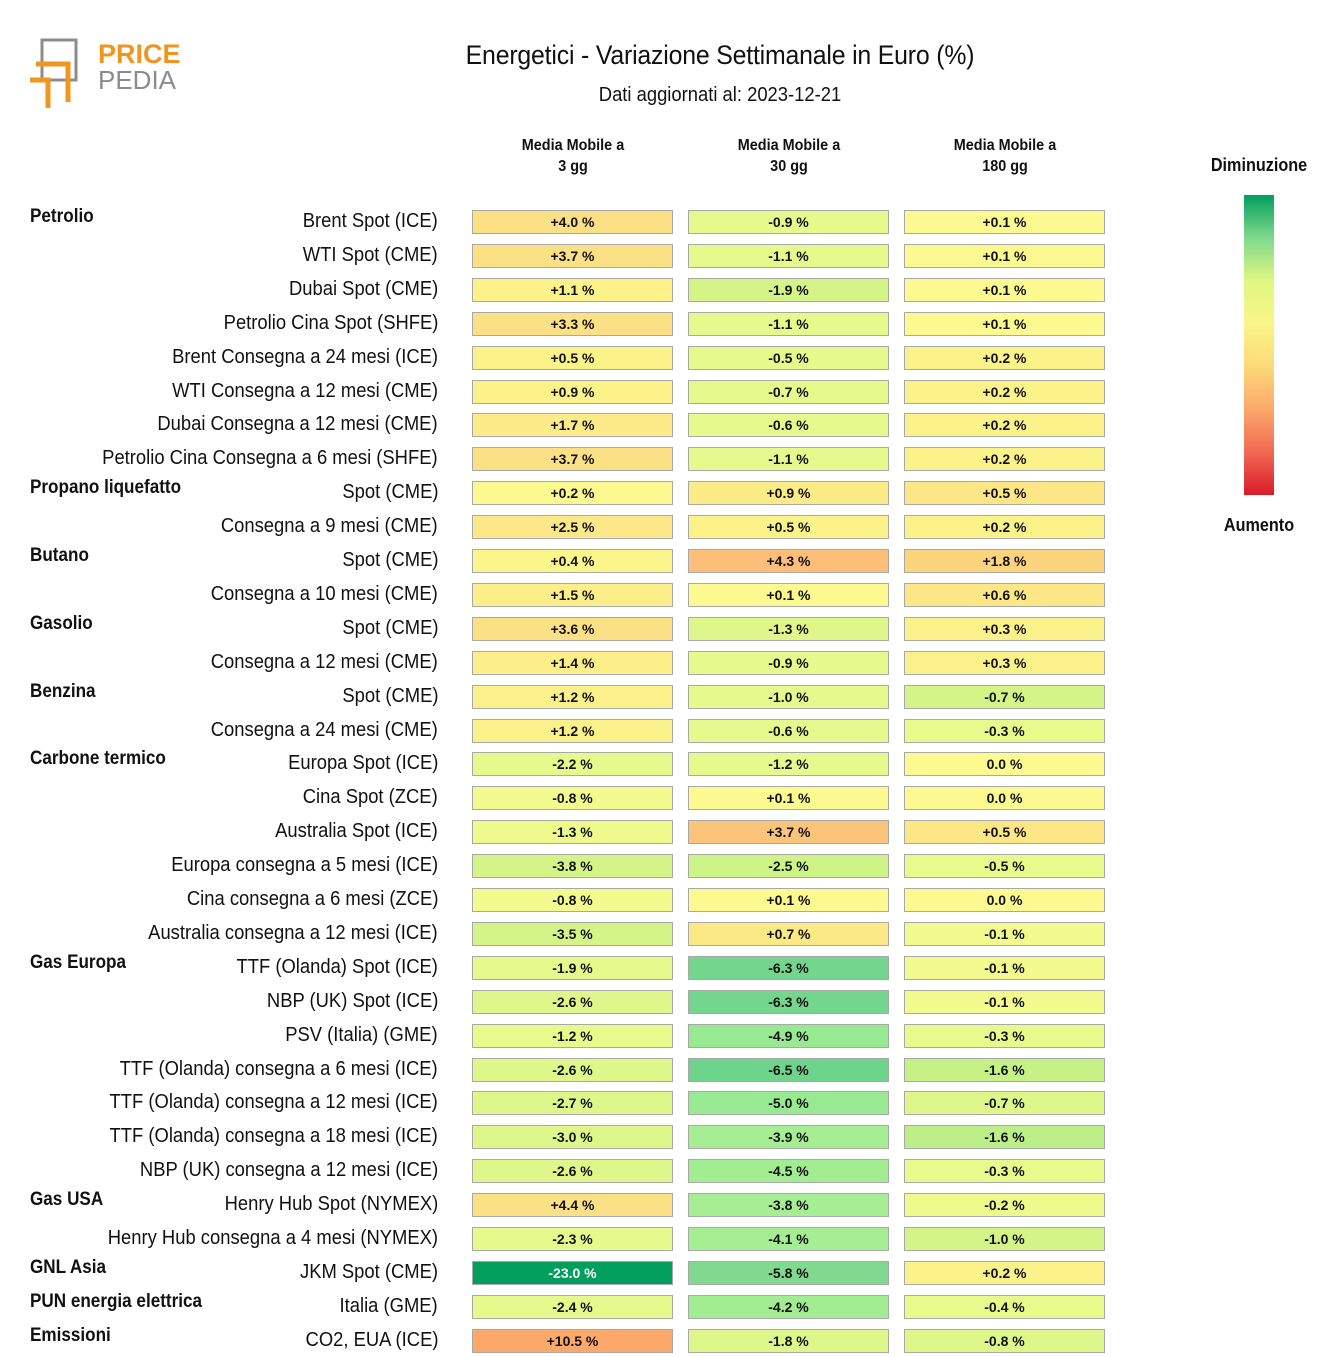  I want to click on group-label: GNL Asia, so click(68, 1267).